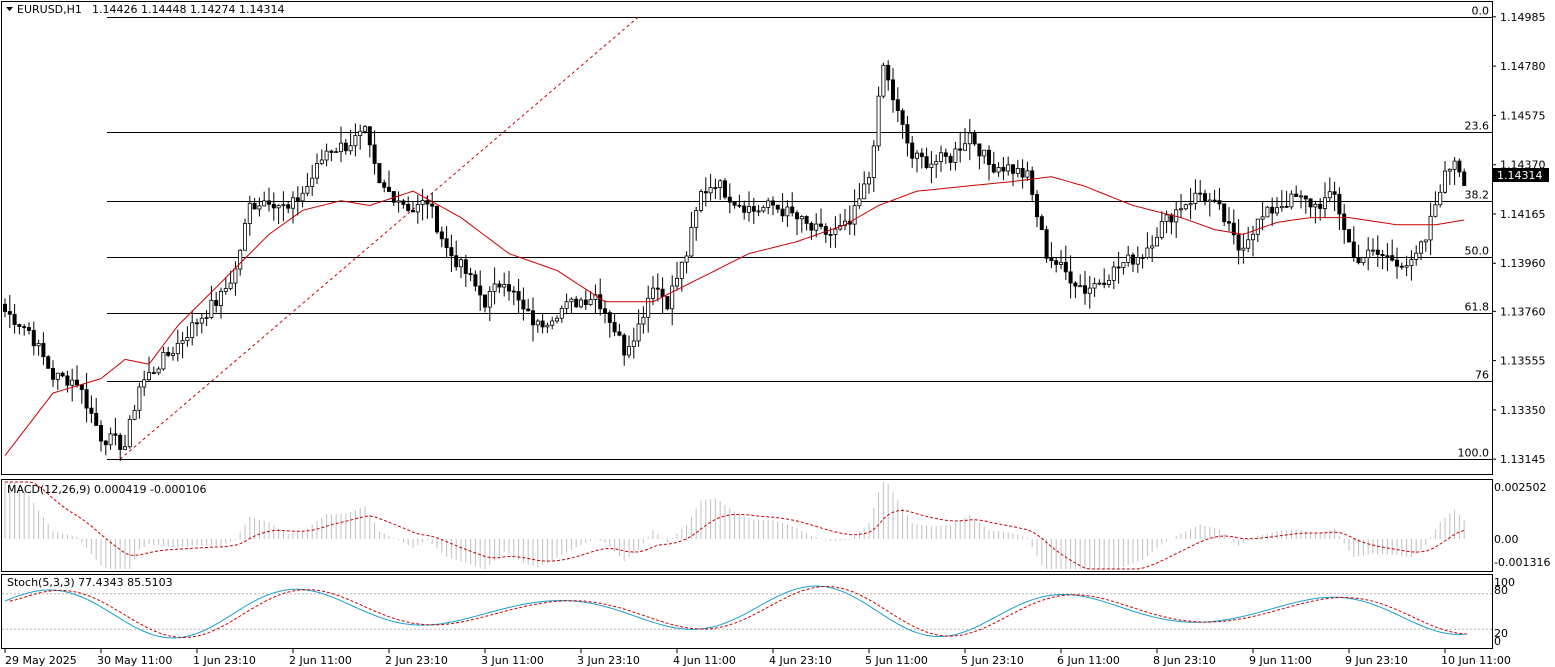 The height and width of the screenshot is (667, 1555). What do you see at coordinates (608, 660) in the screenshot?
I see `time-tick-label: 3 Jun 23:10` at bounding box center [608, 660].